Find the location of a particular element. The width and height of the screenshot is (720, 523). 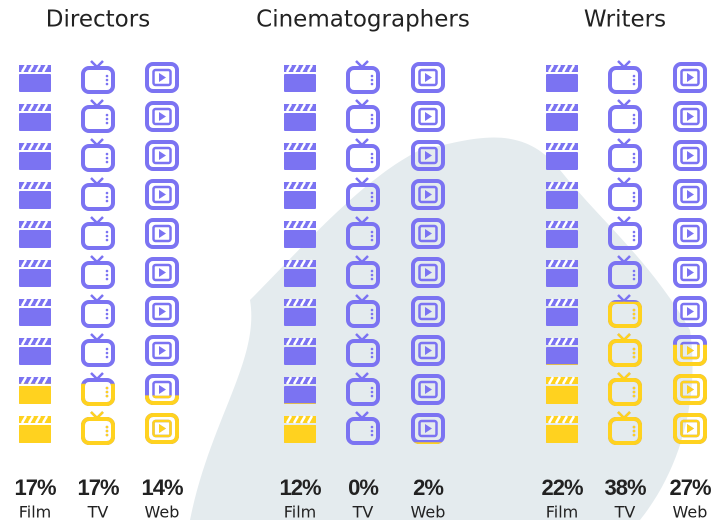

group-title: Directors is located at coordinates (98, 20).